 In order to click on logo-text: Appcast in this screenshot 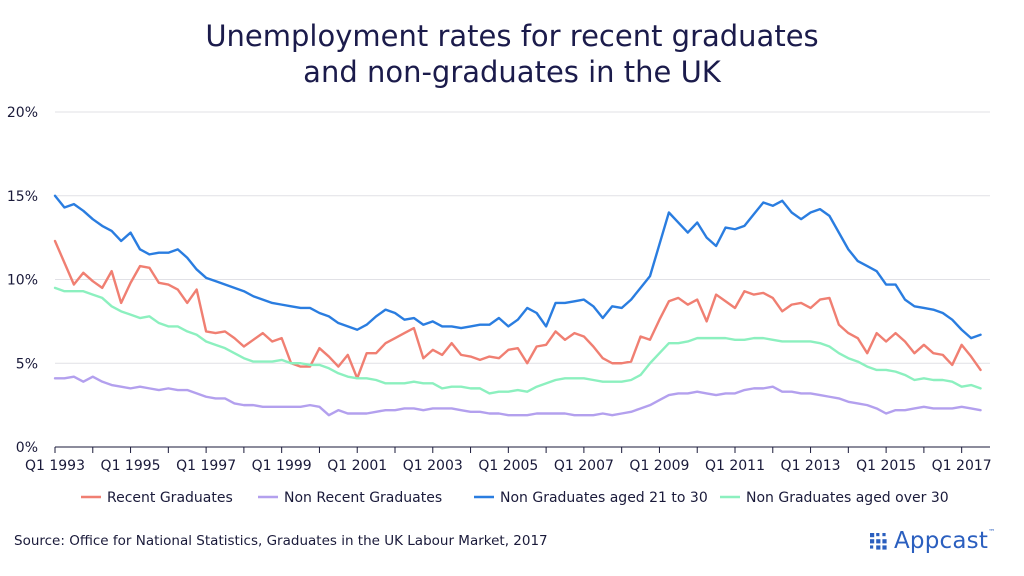, I will do `click(941, 541)`.